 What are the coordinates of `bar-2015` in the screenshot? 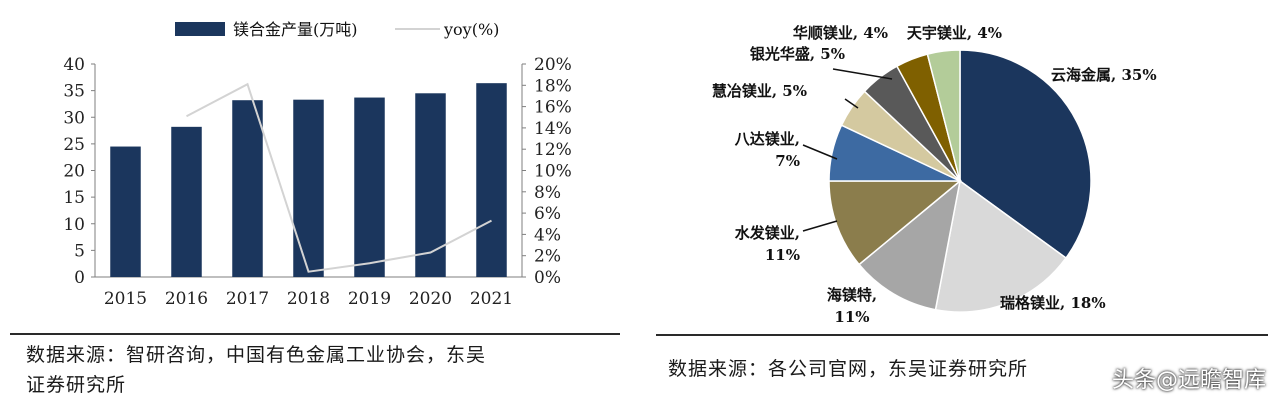 It's located at (125, 211).